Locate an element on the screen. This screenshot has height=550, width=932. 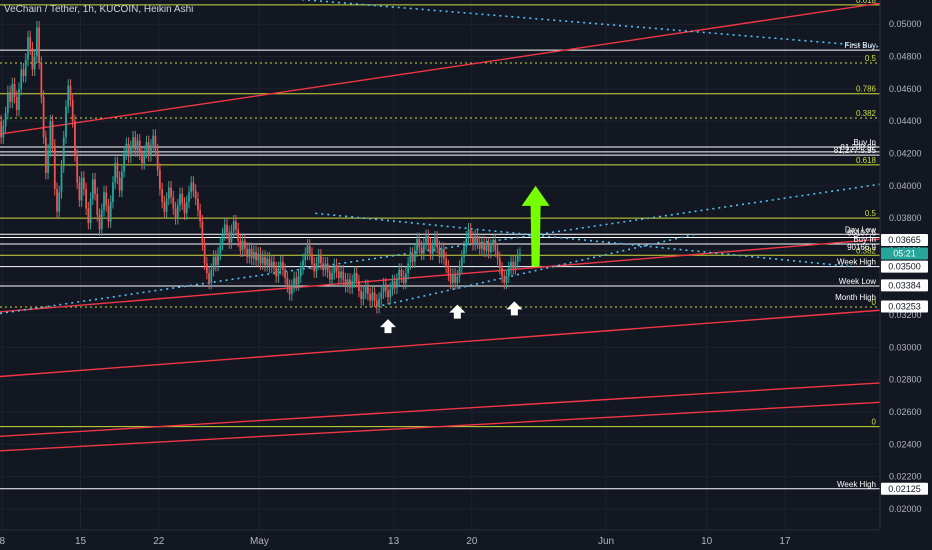
x-tick-label: 20 is located at coordinates (472, 541).